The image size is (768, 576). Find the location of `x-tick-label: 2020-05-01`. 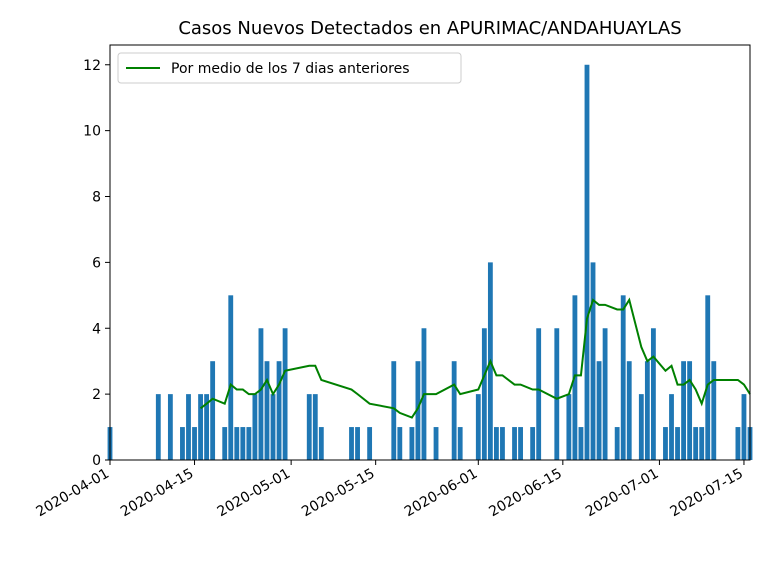

x-tick-label: 2020-05-01 is located at coordinates (254, 493).